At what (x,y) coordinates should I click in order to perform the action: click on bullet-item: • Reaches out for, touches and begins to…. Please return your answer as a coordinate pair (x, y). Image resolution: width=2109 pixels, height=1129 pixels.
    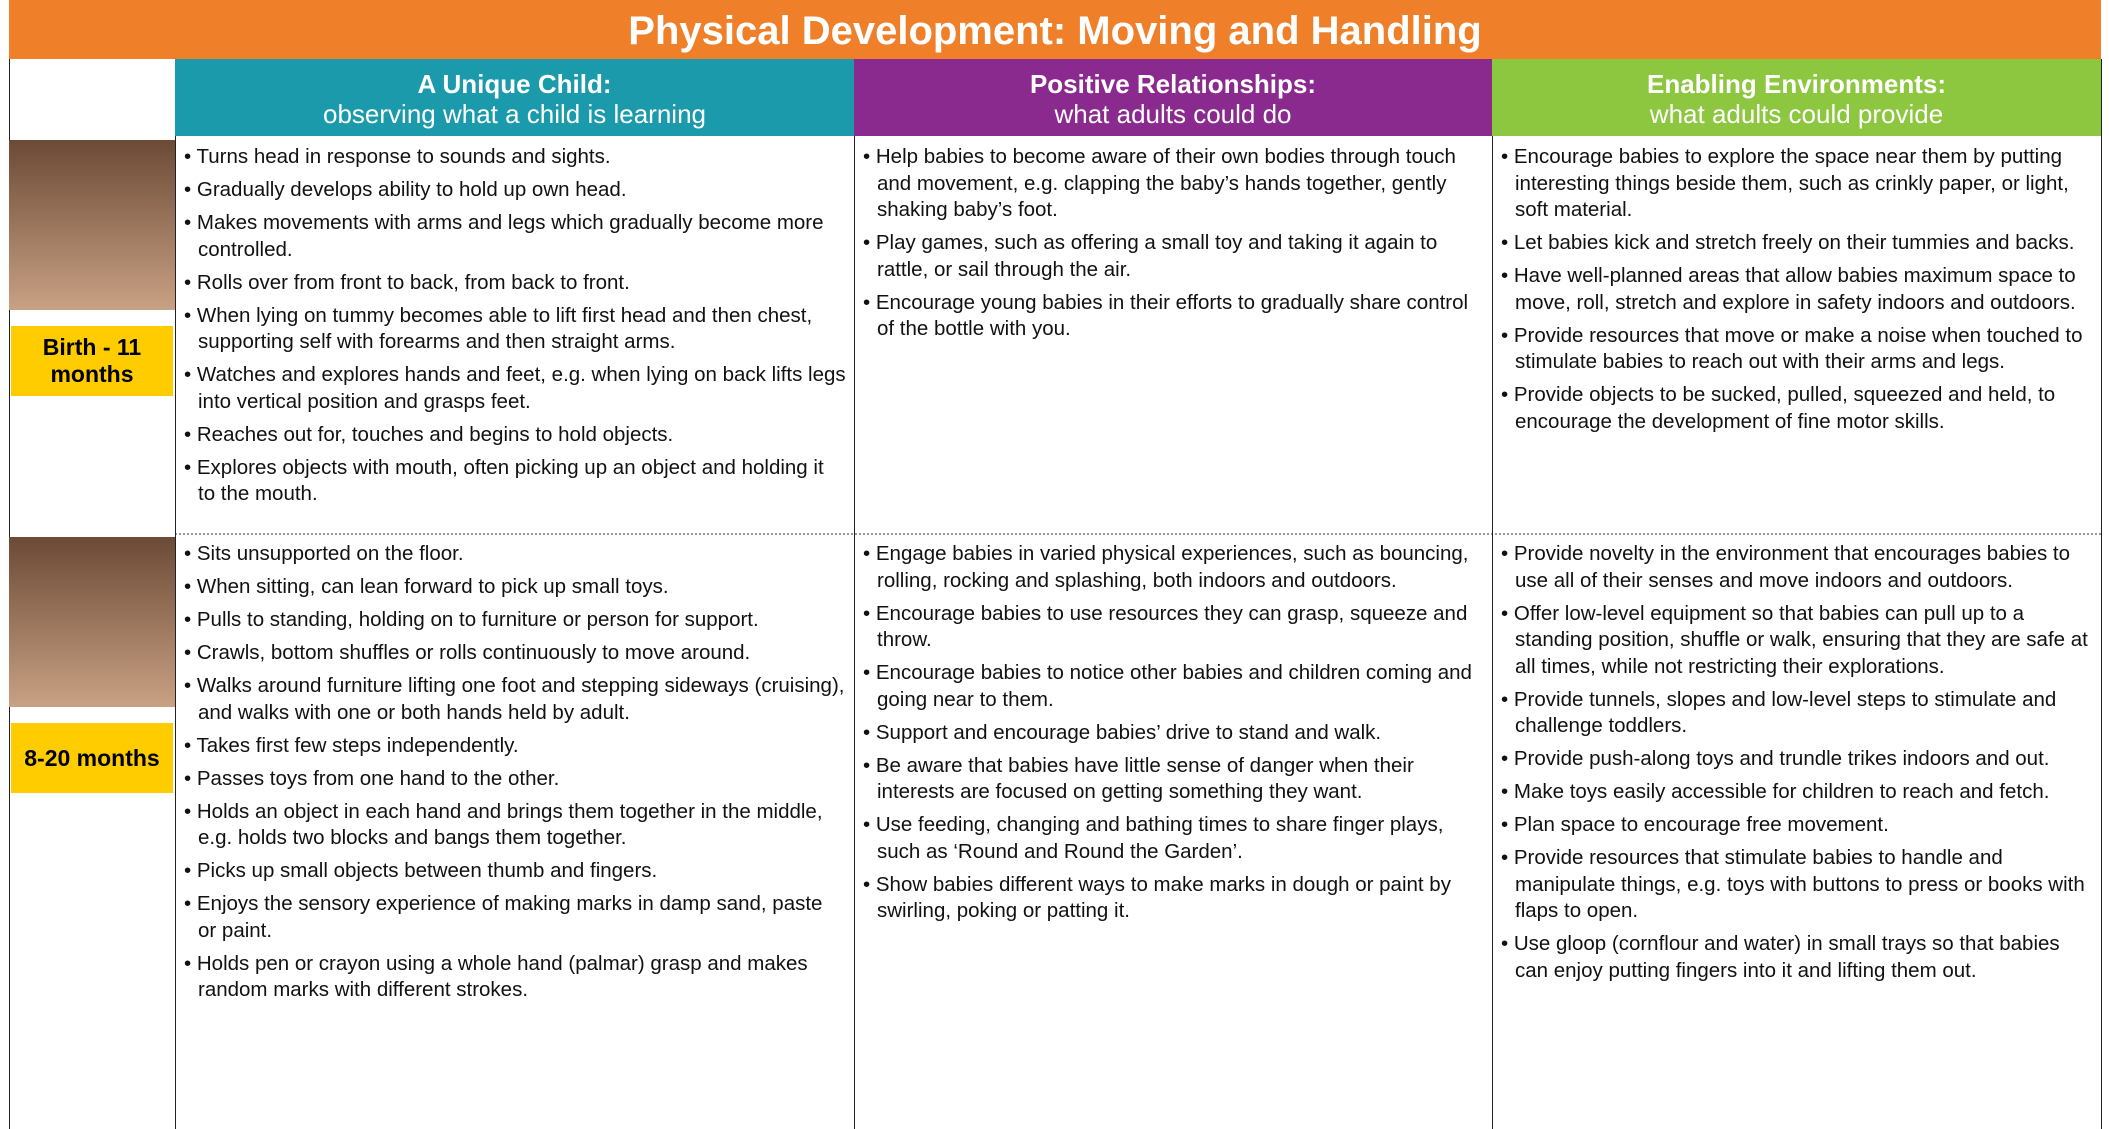
    Looking at the image, I should click on (429, 434).